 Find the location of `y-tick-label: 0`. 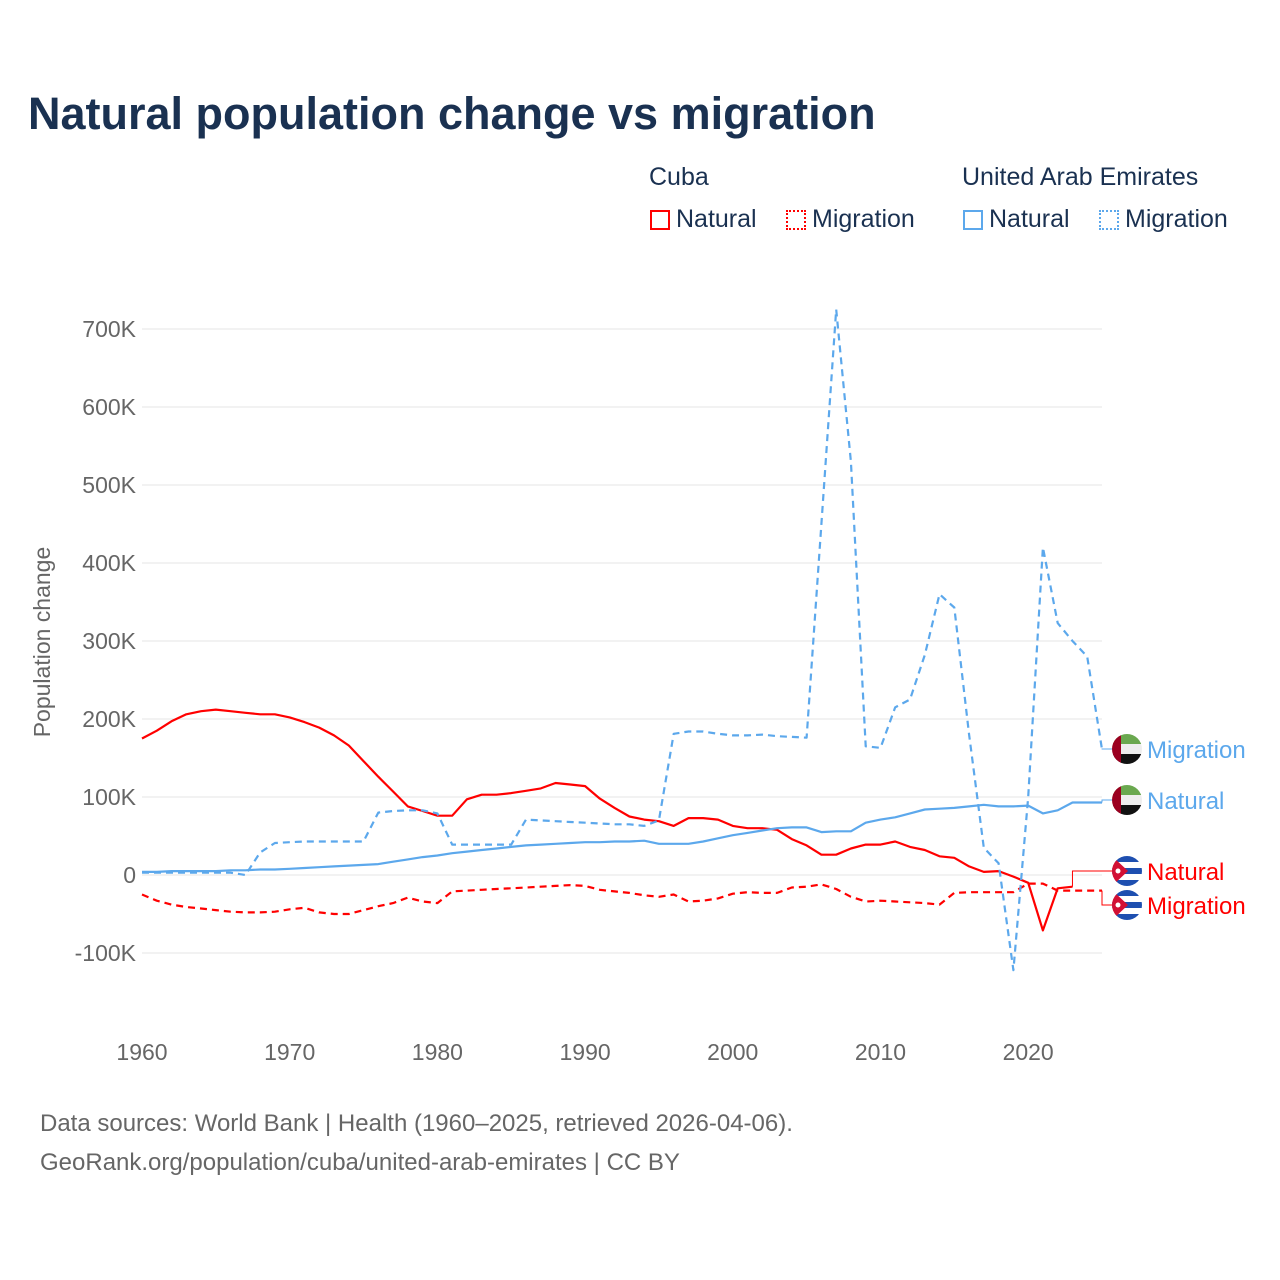

y-tick-label: 0 is located at coordinates (129, 875).